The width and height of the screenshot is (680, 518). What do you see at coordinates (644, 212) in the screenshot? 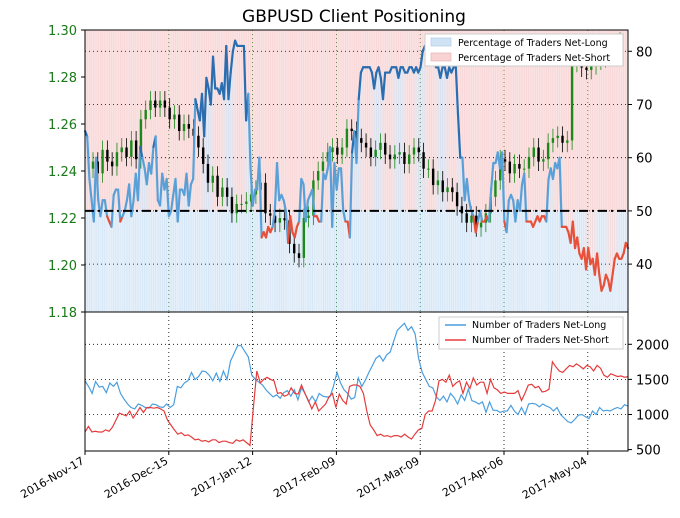
I see `percentage-tick-label: 50` at bounding box center [644, 212].